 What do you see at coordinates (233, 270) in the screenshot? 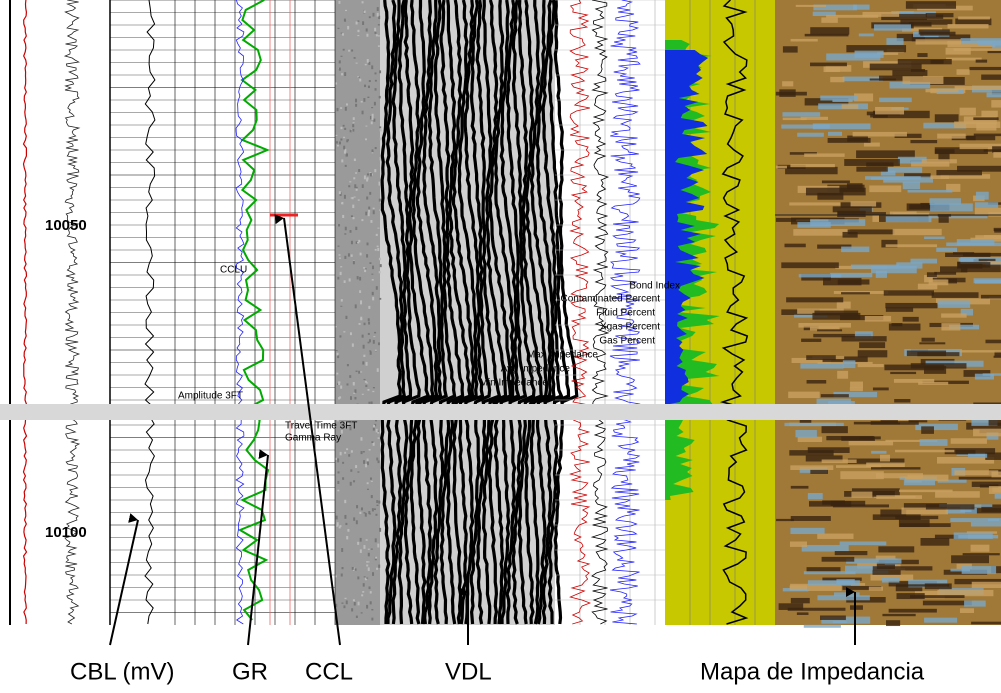
I see `curve-label: CCLU` at bounding box center [233, 270].